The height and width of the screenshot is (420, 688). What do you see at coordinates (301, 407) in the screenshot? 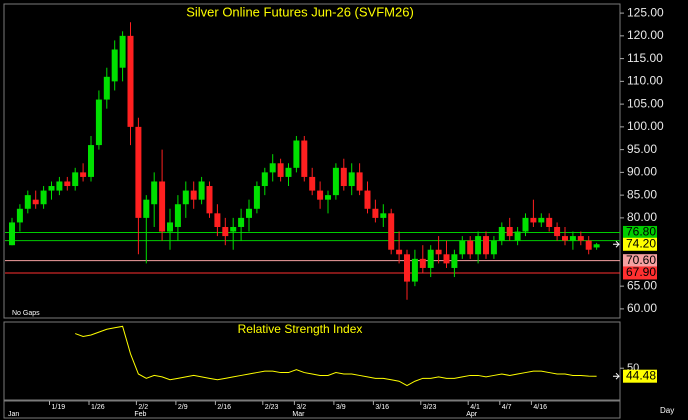
I see `x-tick-label: 3/2` at bounding box center [301, 407].